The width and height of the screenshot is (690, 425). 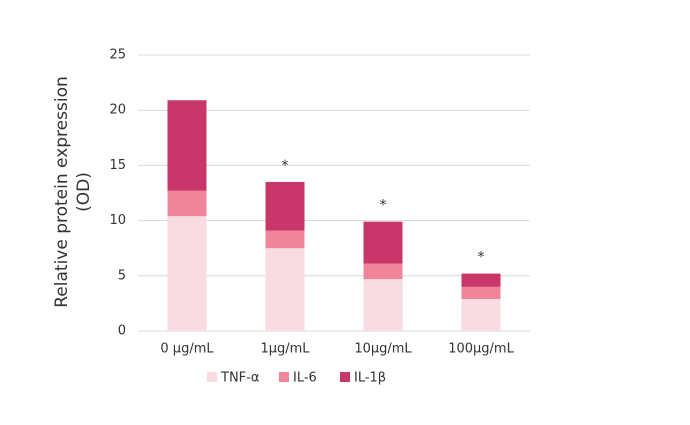 What do you see at coordinates (383, 349) in the screenshot?
I see `x-tick-label: 10µg/mL` at bounding box center [383, 349].